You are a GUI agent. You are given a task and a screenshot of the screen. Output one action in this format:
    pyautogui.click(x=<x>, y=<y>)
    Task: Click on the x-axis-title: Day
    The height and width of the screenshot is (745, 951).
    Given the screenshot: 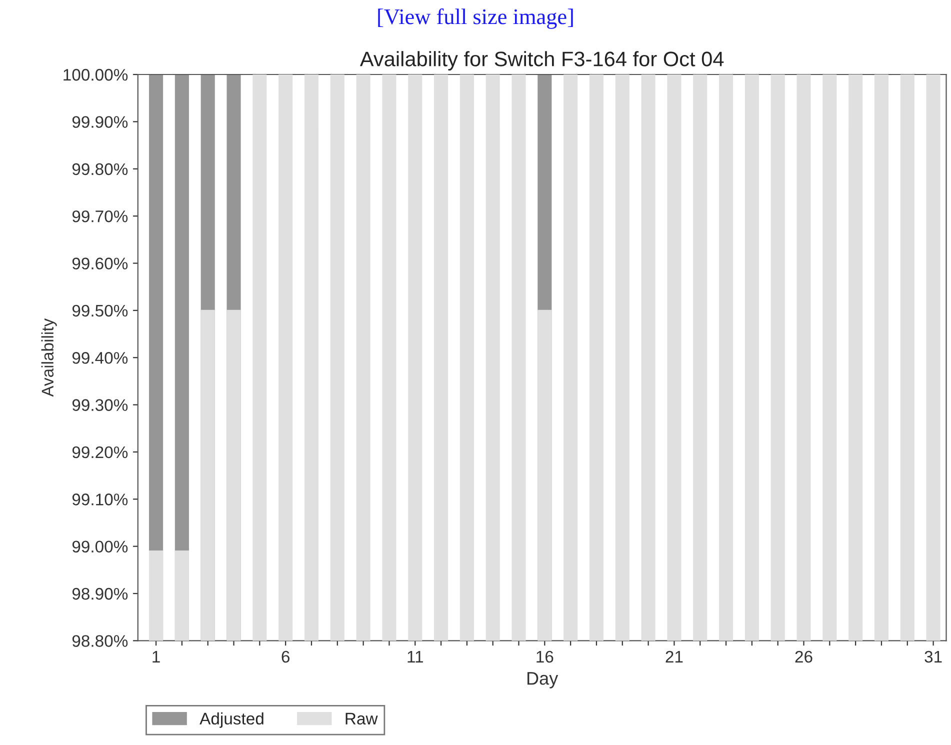 What is the action you would take?
    pyautogui.click(x=542, y=680)
    